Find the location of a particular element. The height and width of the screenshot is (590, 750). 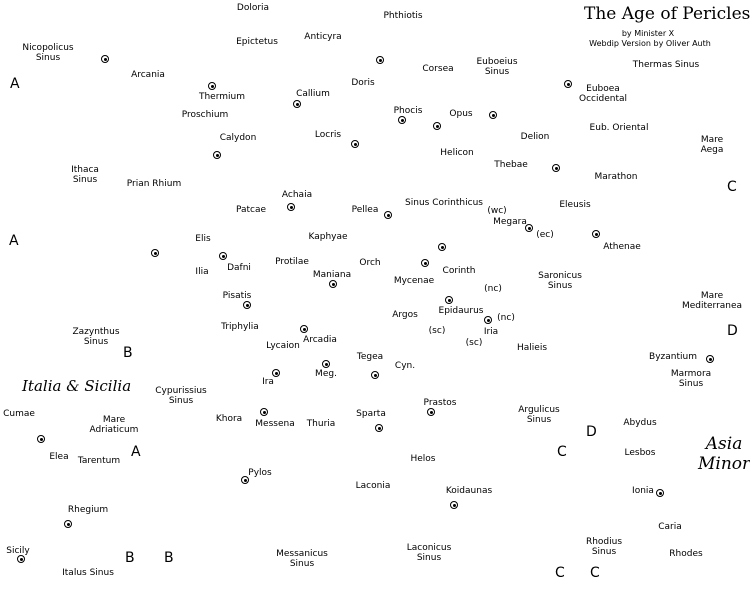

territory-label: Pisatis is located at coordinates (237, 296).